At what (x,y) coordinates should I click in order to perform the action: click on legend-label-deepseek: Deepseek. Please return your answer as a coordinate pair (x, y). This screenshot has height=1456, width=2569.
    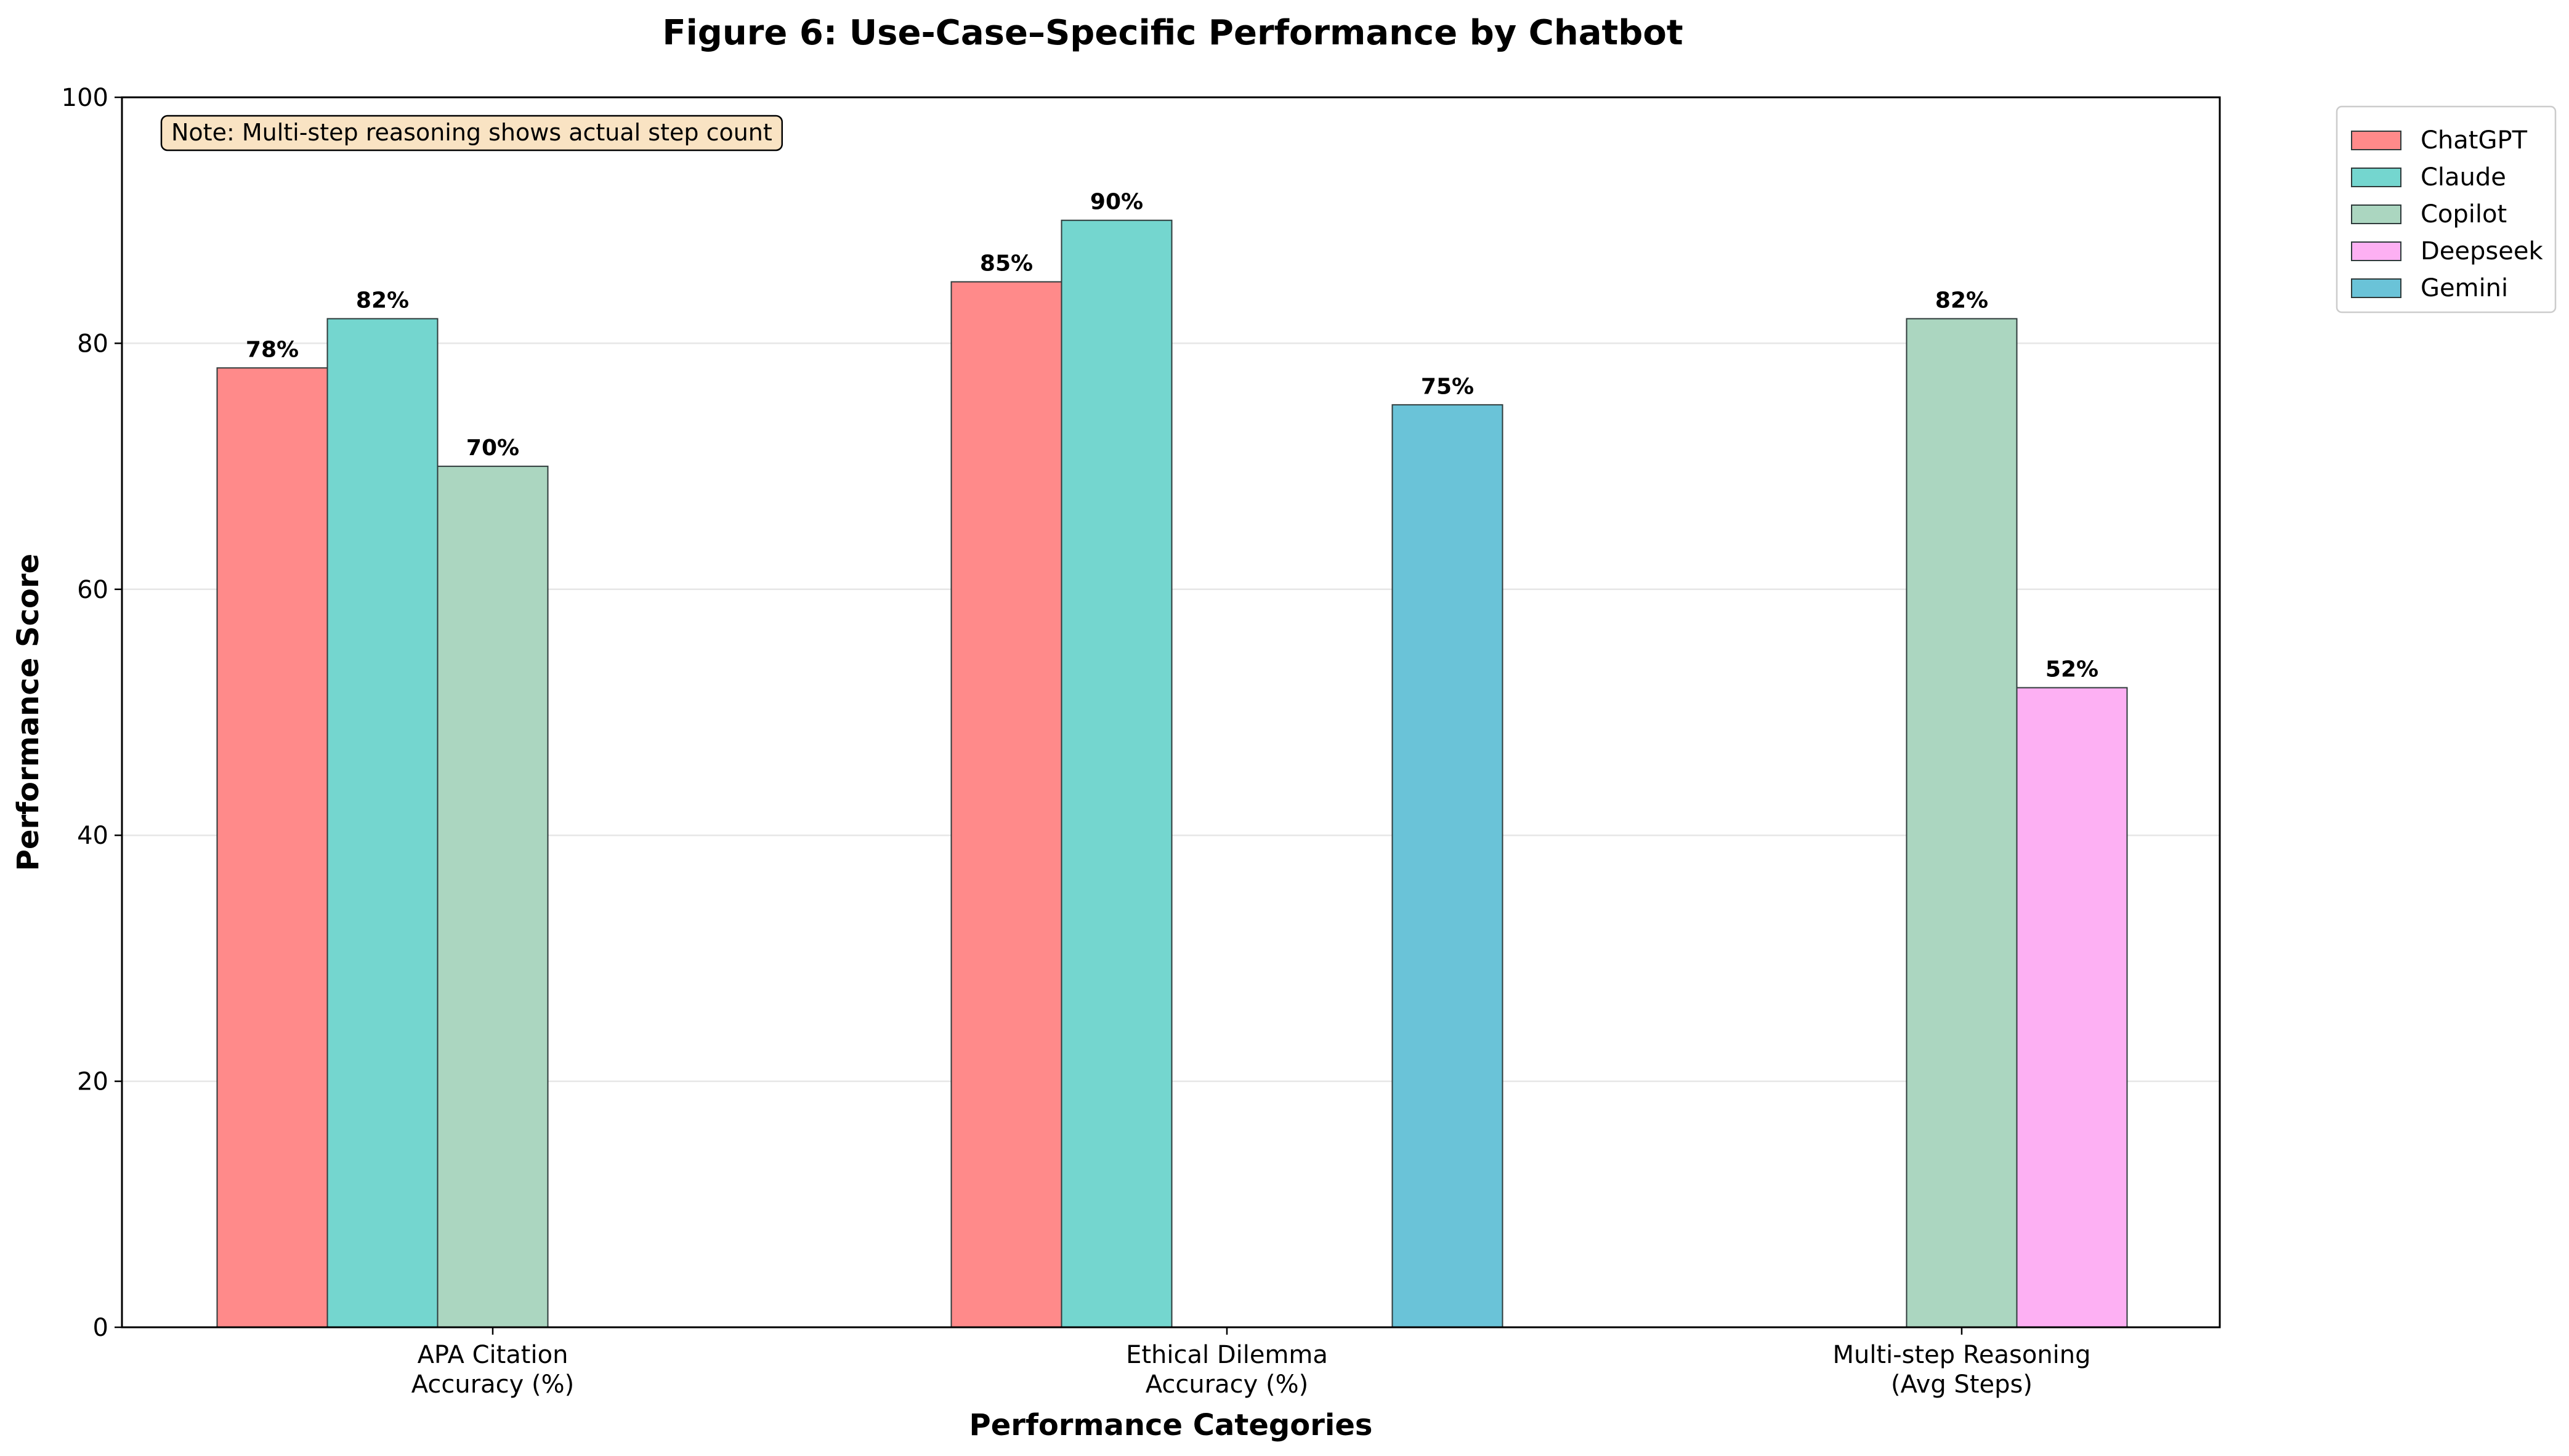
    Looking at the image, I should click on (2482, 251).